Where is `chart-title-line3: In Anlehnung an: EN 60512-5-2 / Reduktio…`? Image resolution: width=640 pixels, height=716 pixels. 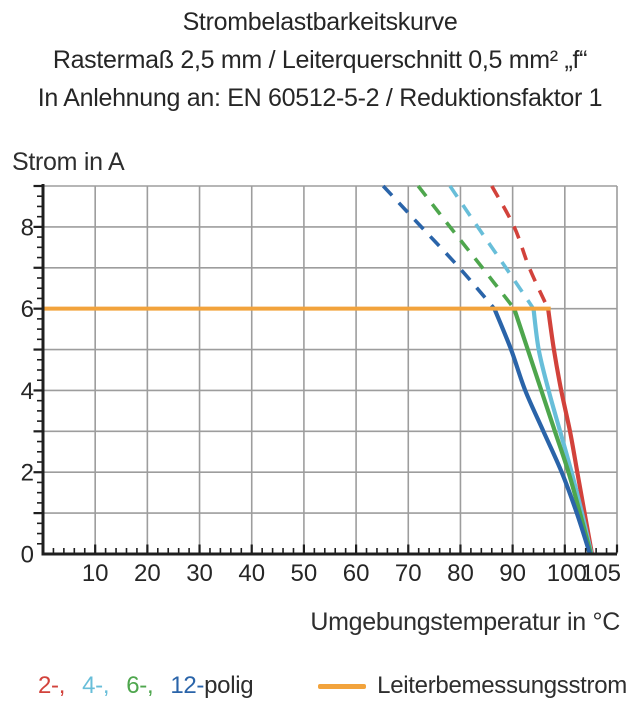 chart-title-line3: In Anlehnung an: EN 60512-5-2 / Reduktio… is located at coordinates (320, 98).